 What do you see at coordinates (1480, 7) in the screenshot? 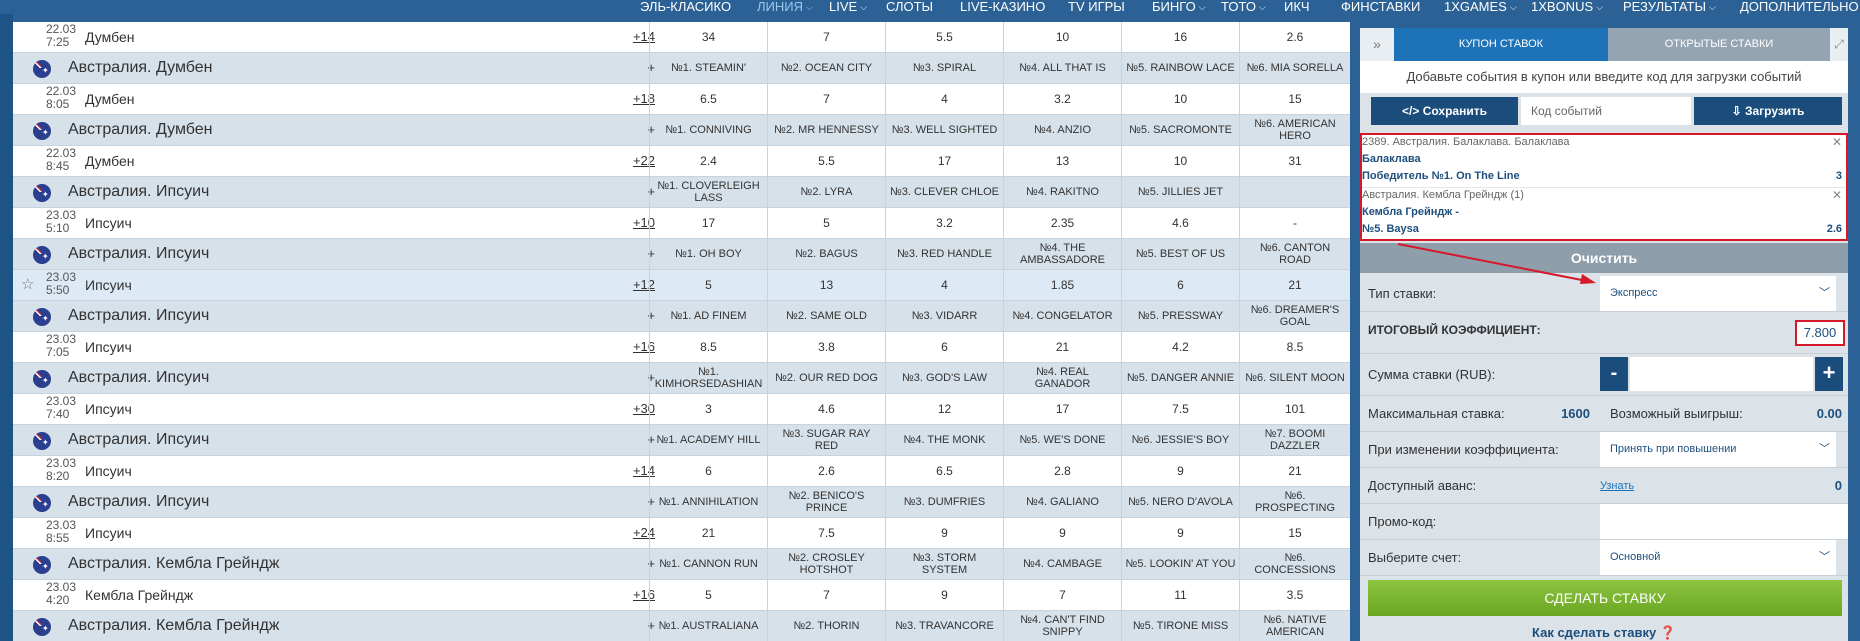
I see `nav-item: 1XGAMES ⌵` at bounding box center [1480, 7].